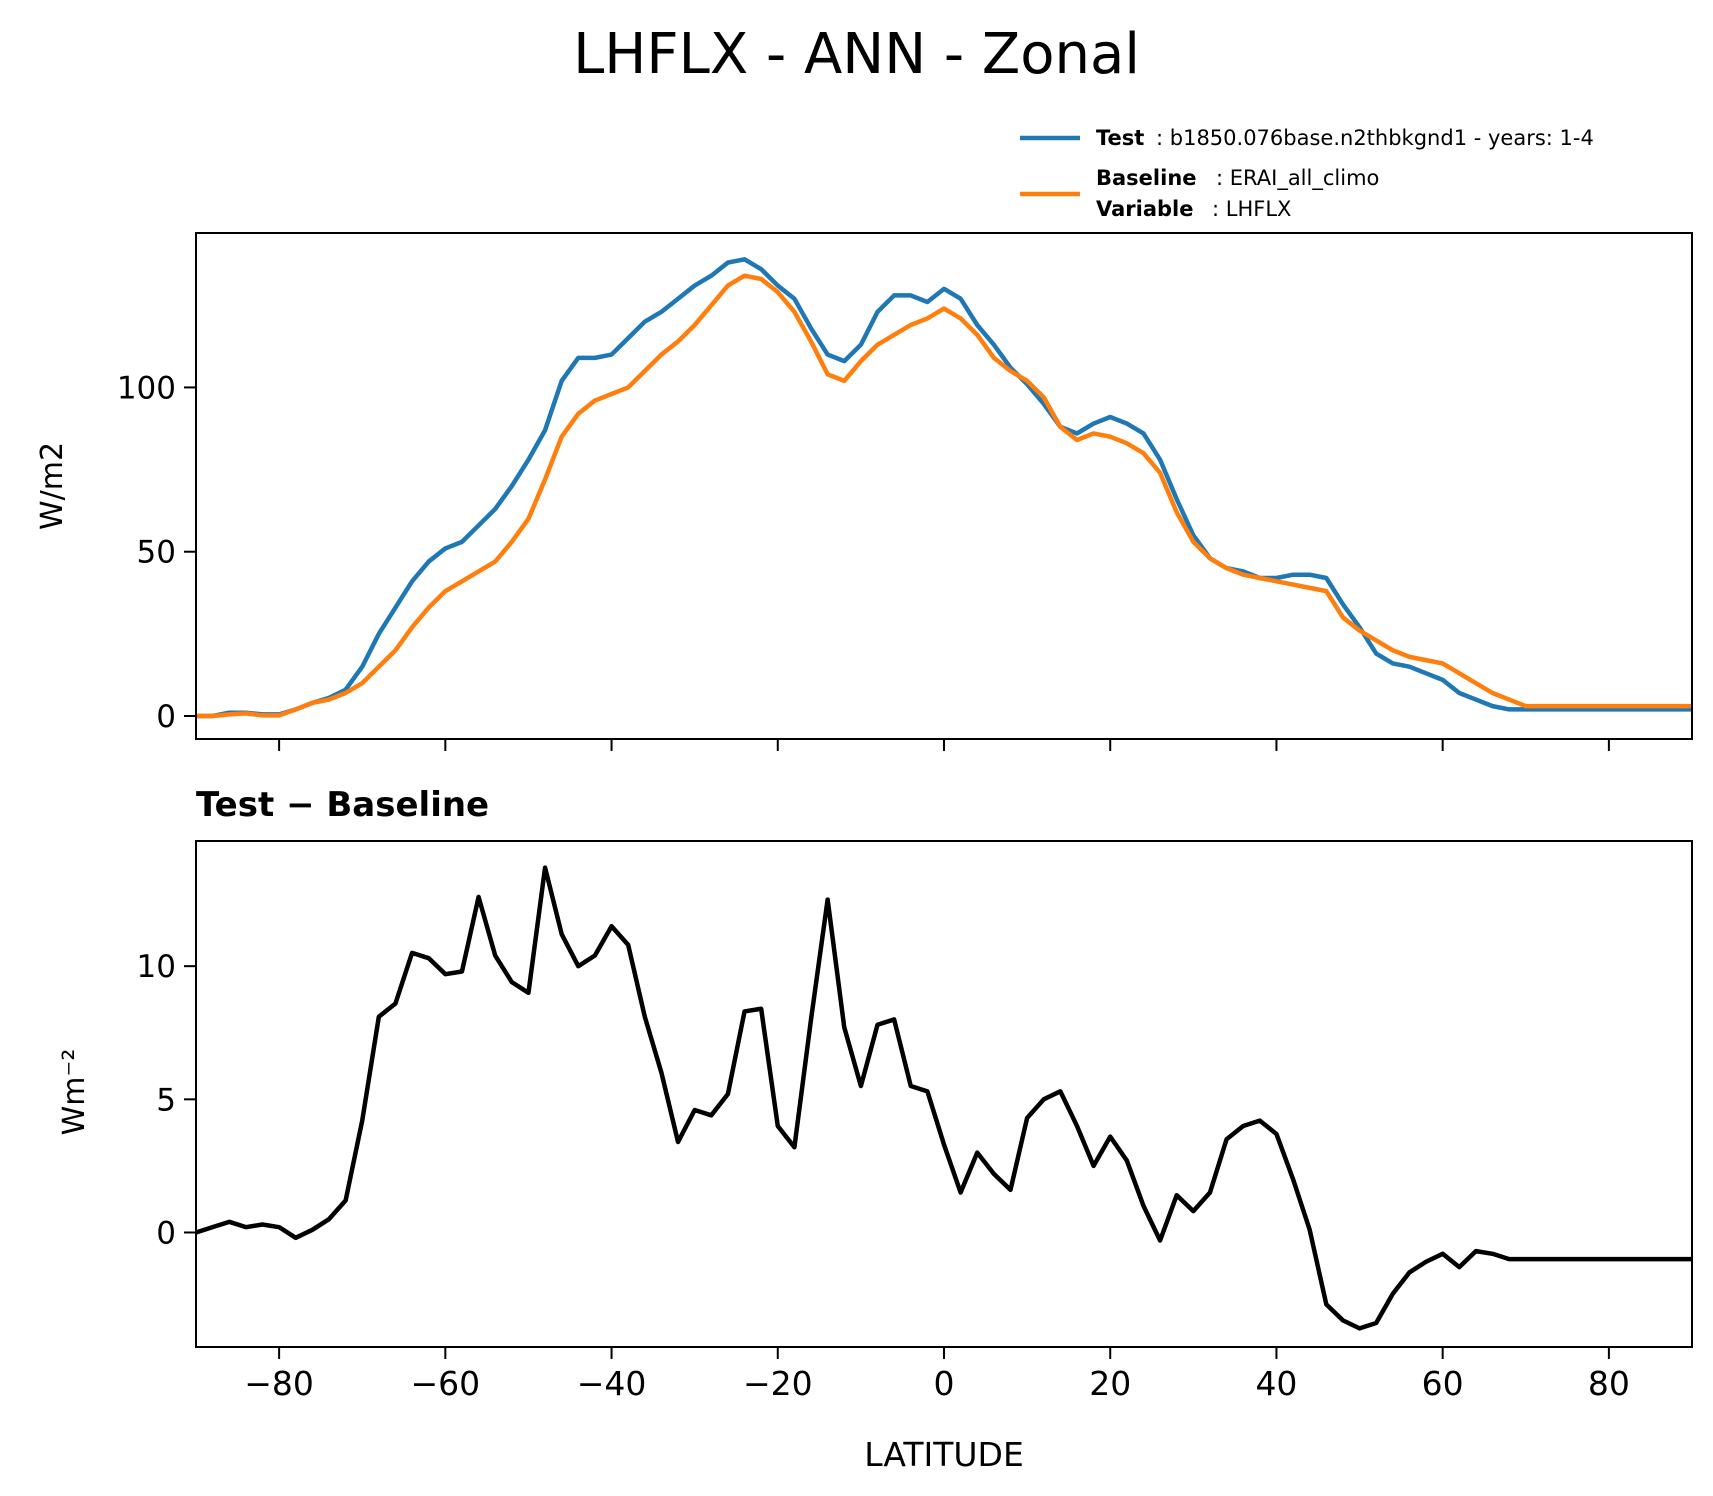 Image resolution: width=1713 pixels, height=1496 pixels. What do you see at coordinates (342, 805) in the screenshot?
I see `bottom-panel-title: Test − Baseline` at bounding box center [342, 805].